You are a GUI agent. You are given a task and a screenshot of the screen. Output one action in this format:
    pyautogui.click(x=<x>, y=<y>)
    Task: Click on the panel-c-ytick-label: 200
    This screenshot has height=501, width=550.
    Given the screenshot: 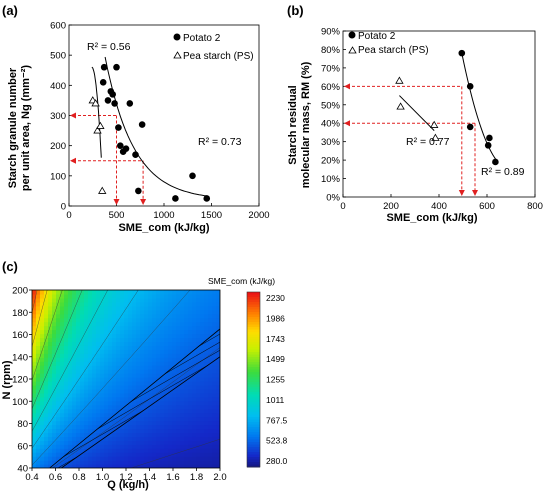 What is the action you would take?
    pyautogui.click(x=20, y=291)
    